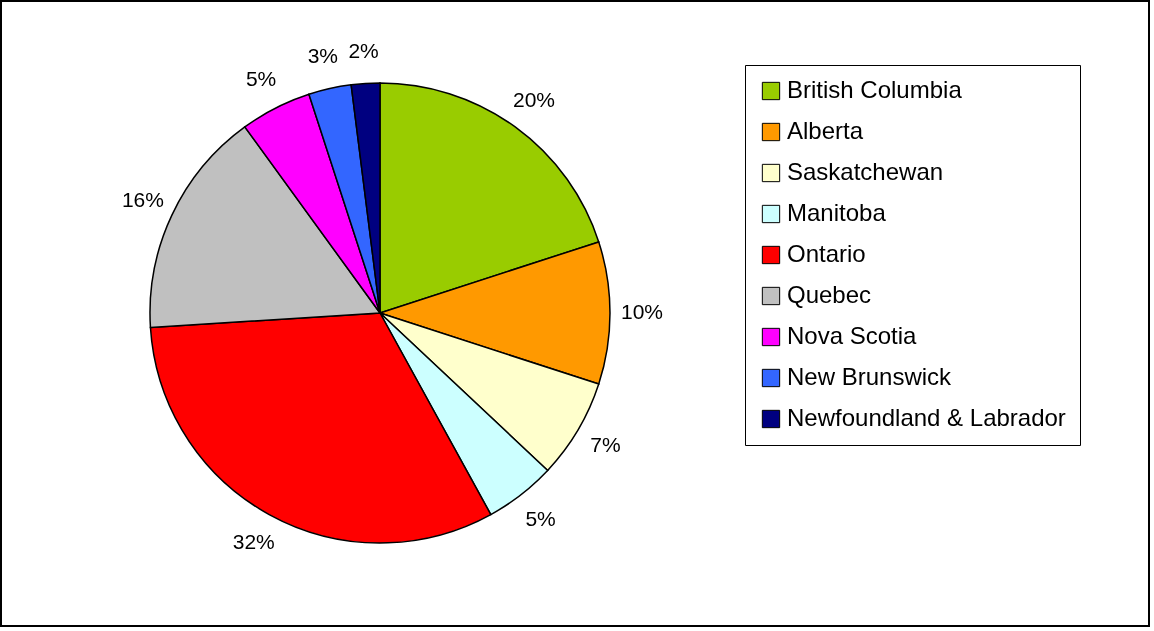 The height and width of the screenshot is (631, 1154). I want to click on legend-label: British Columbia, so click(875, 89).